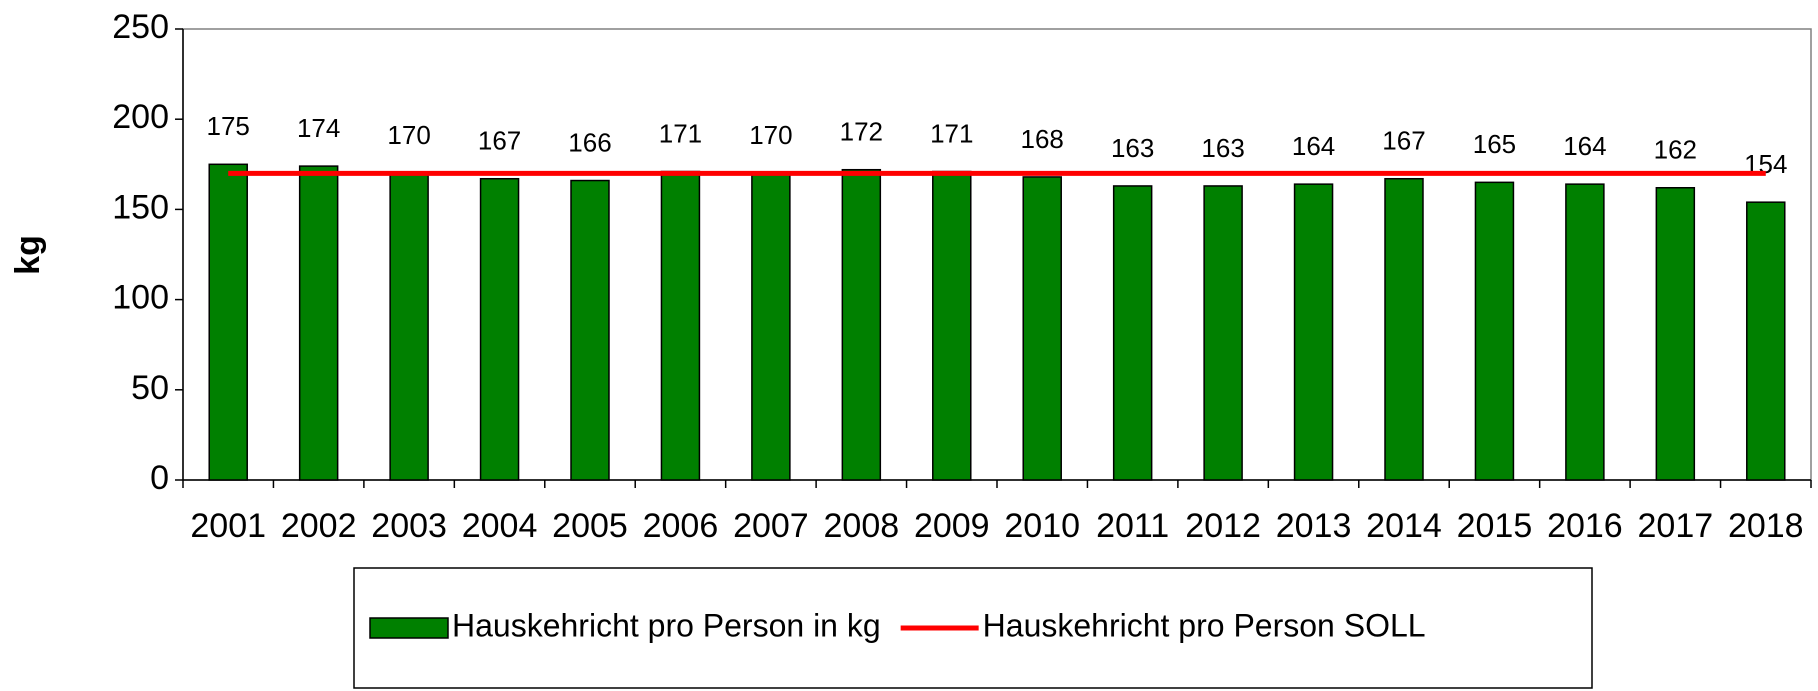 The width and height of the screenshot is (1818, 691). I want to click on x-tick-label: 2008, so click(862, 526).